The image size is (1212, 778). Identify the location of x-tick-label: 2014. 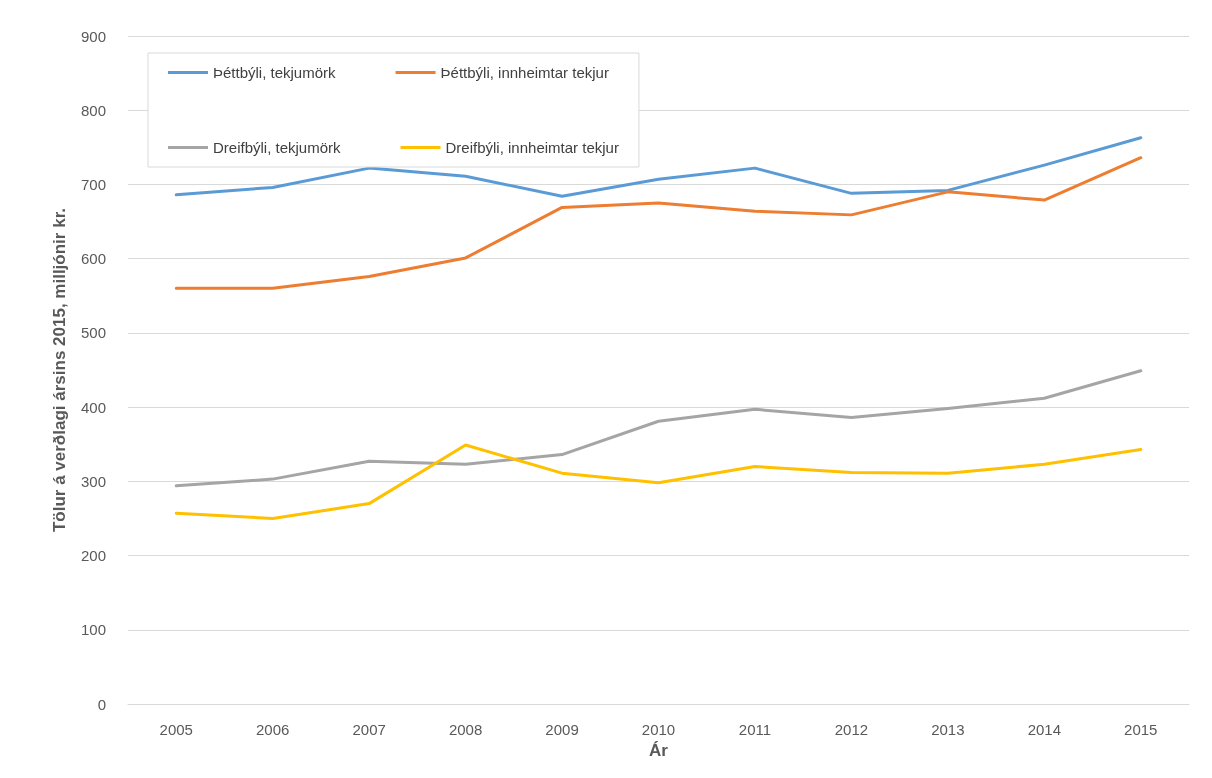
(1044, 729).